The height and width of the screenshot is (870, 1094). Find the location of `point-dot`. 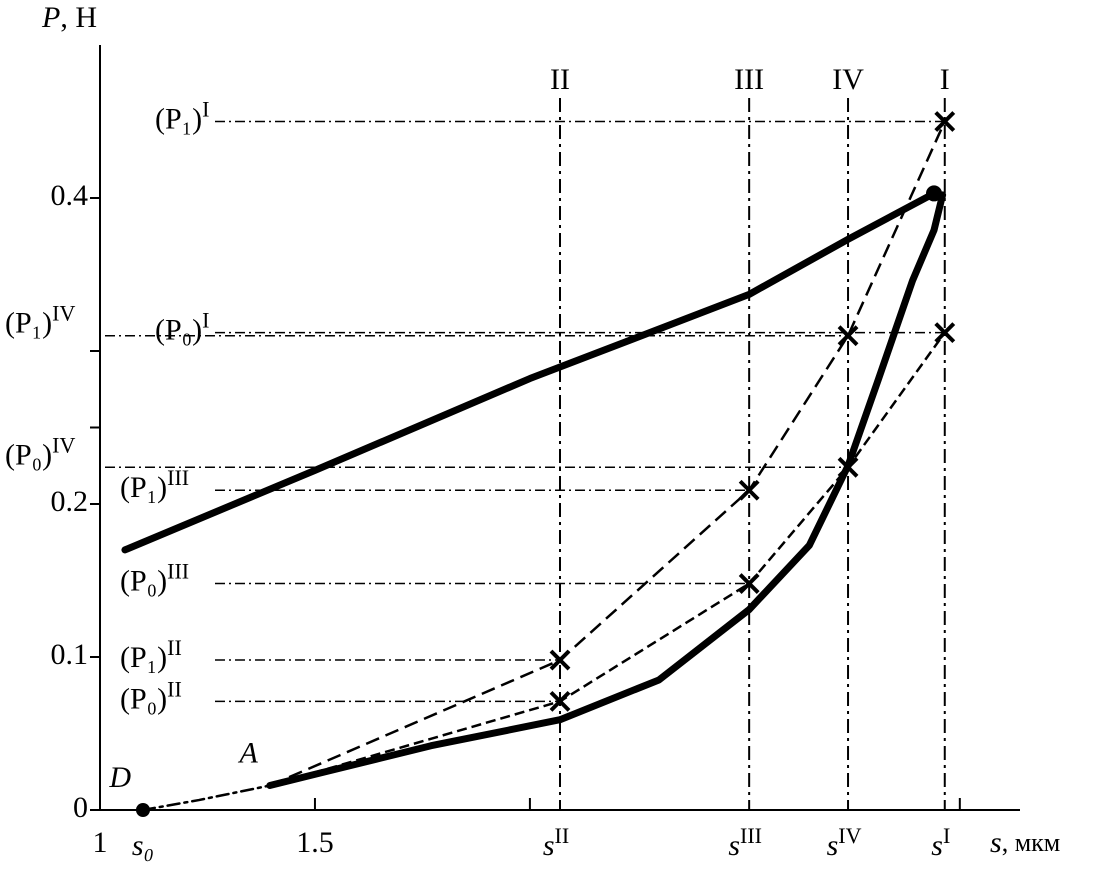

point-dot is located at coordinates (142, 810).